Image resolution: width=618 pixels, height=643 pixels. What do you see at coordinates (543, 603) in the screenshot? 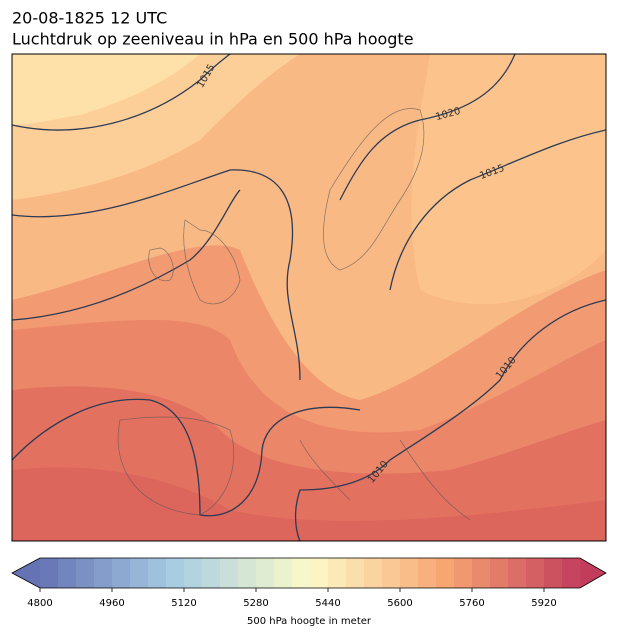
I see `colorbar-tick-label: 5920` at bounding box center [543, 603].